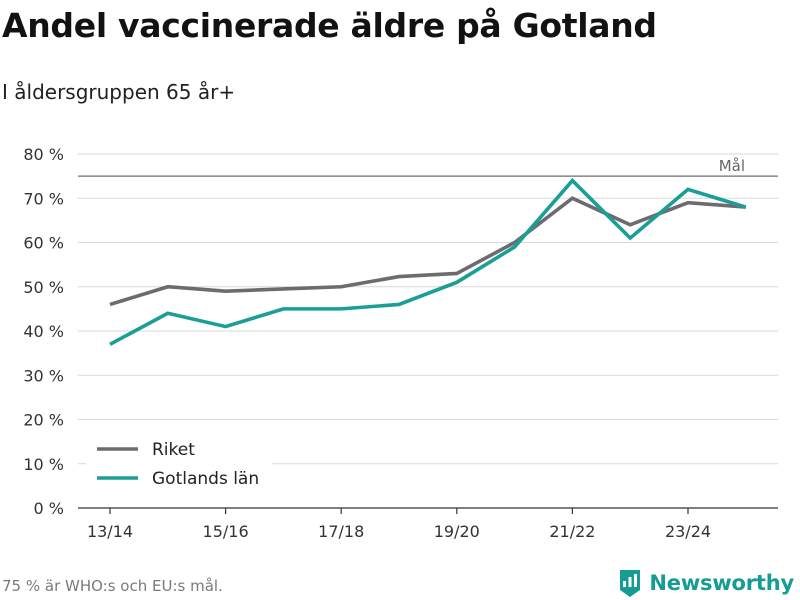 Image resolution: width=800 pixels, height=600 pixels. I want to click on goal-layer: Mål, so click(428, 167).